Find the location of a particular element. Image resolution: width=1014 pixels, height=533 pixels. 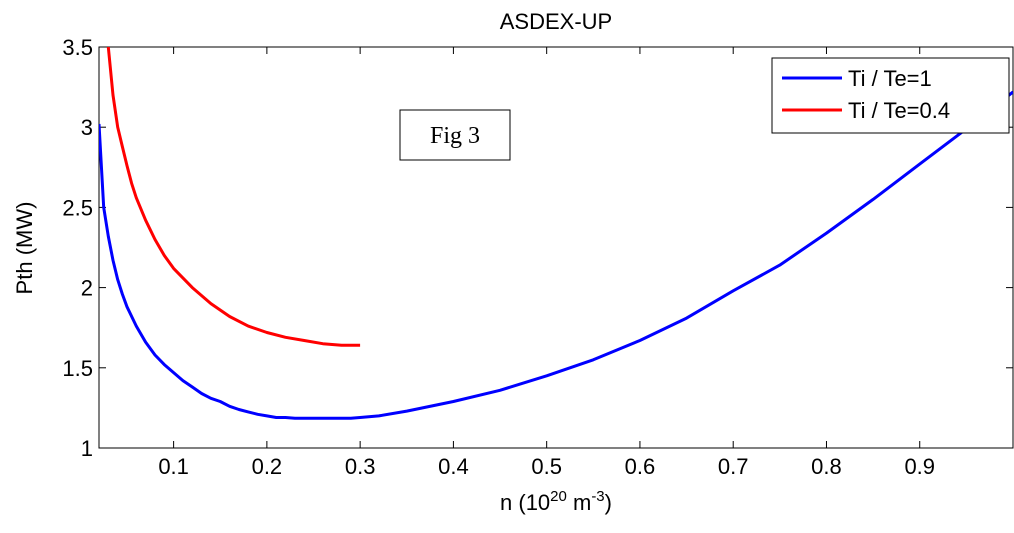

x-tick-label: 0.4 is located at coordinates (453, 466).